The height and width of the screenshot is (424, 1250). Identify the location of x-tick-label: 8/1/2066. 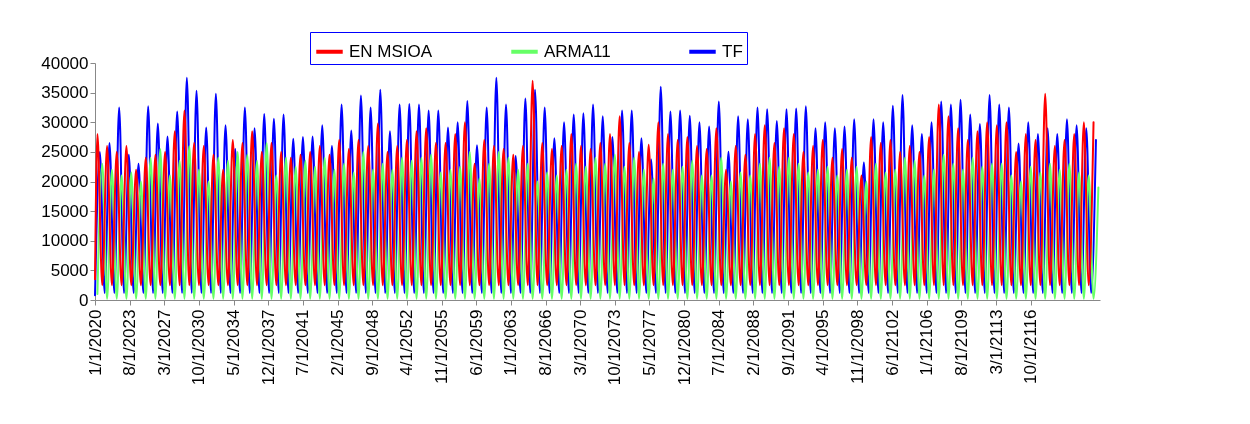
(546, 342).